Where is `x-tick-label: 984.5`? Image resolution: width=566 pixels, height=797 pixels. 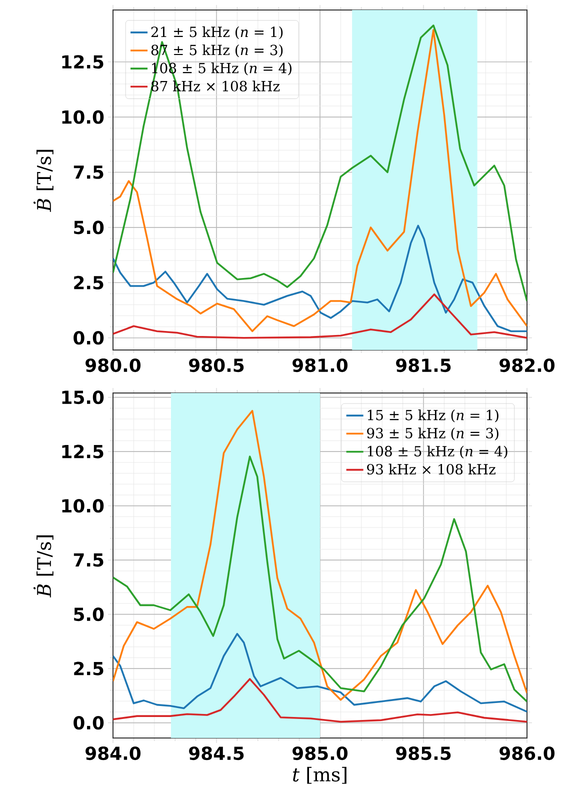 x-tick-label: 984.5 is located at coordinates (216, 753).